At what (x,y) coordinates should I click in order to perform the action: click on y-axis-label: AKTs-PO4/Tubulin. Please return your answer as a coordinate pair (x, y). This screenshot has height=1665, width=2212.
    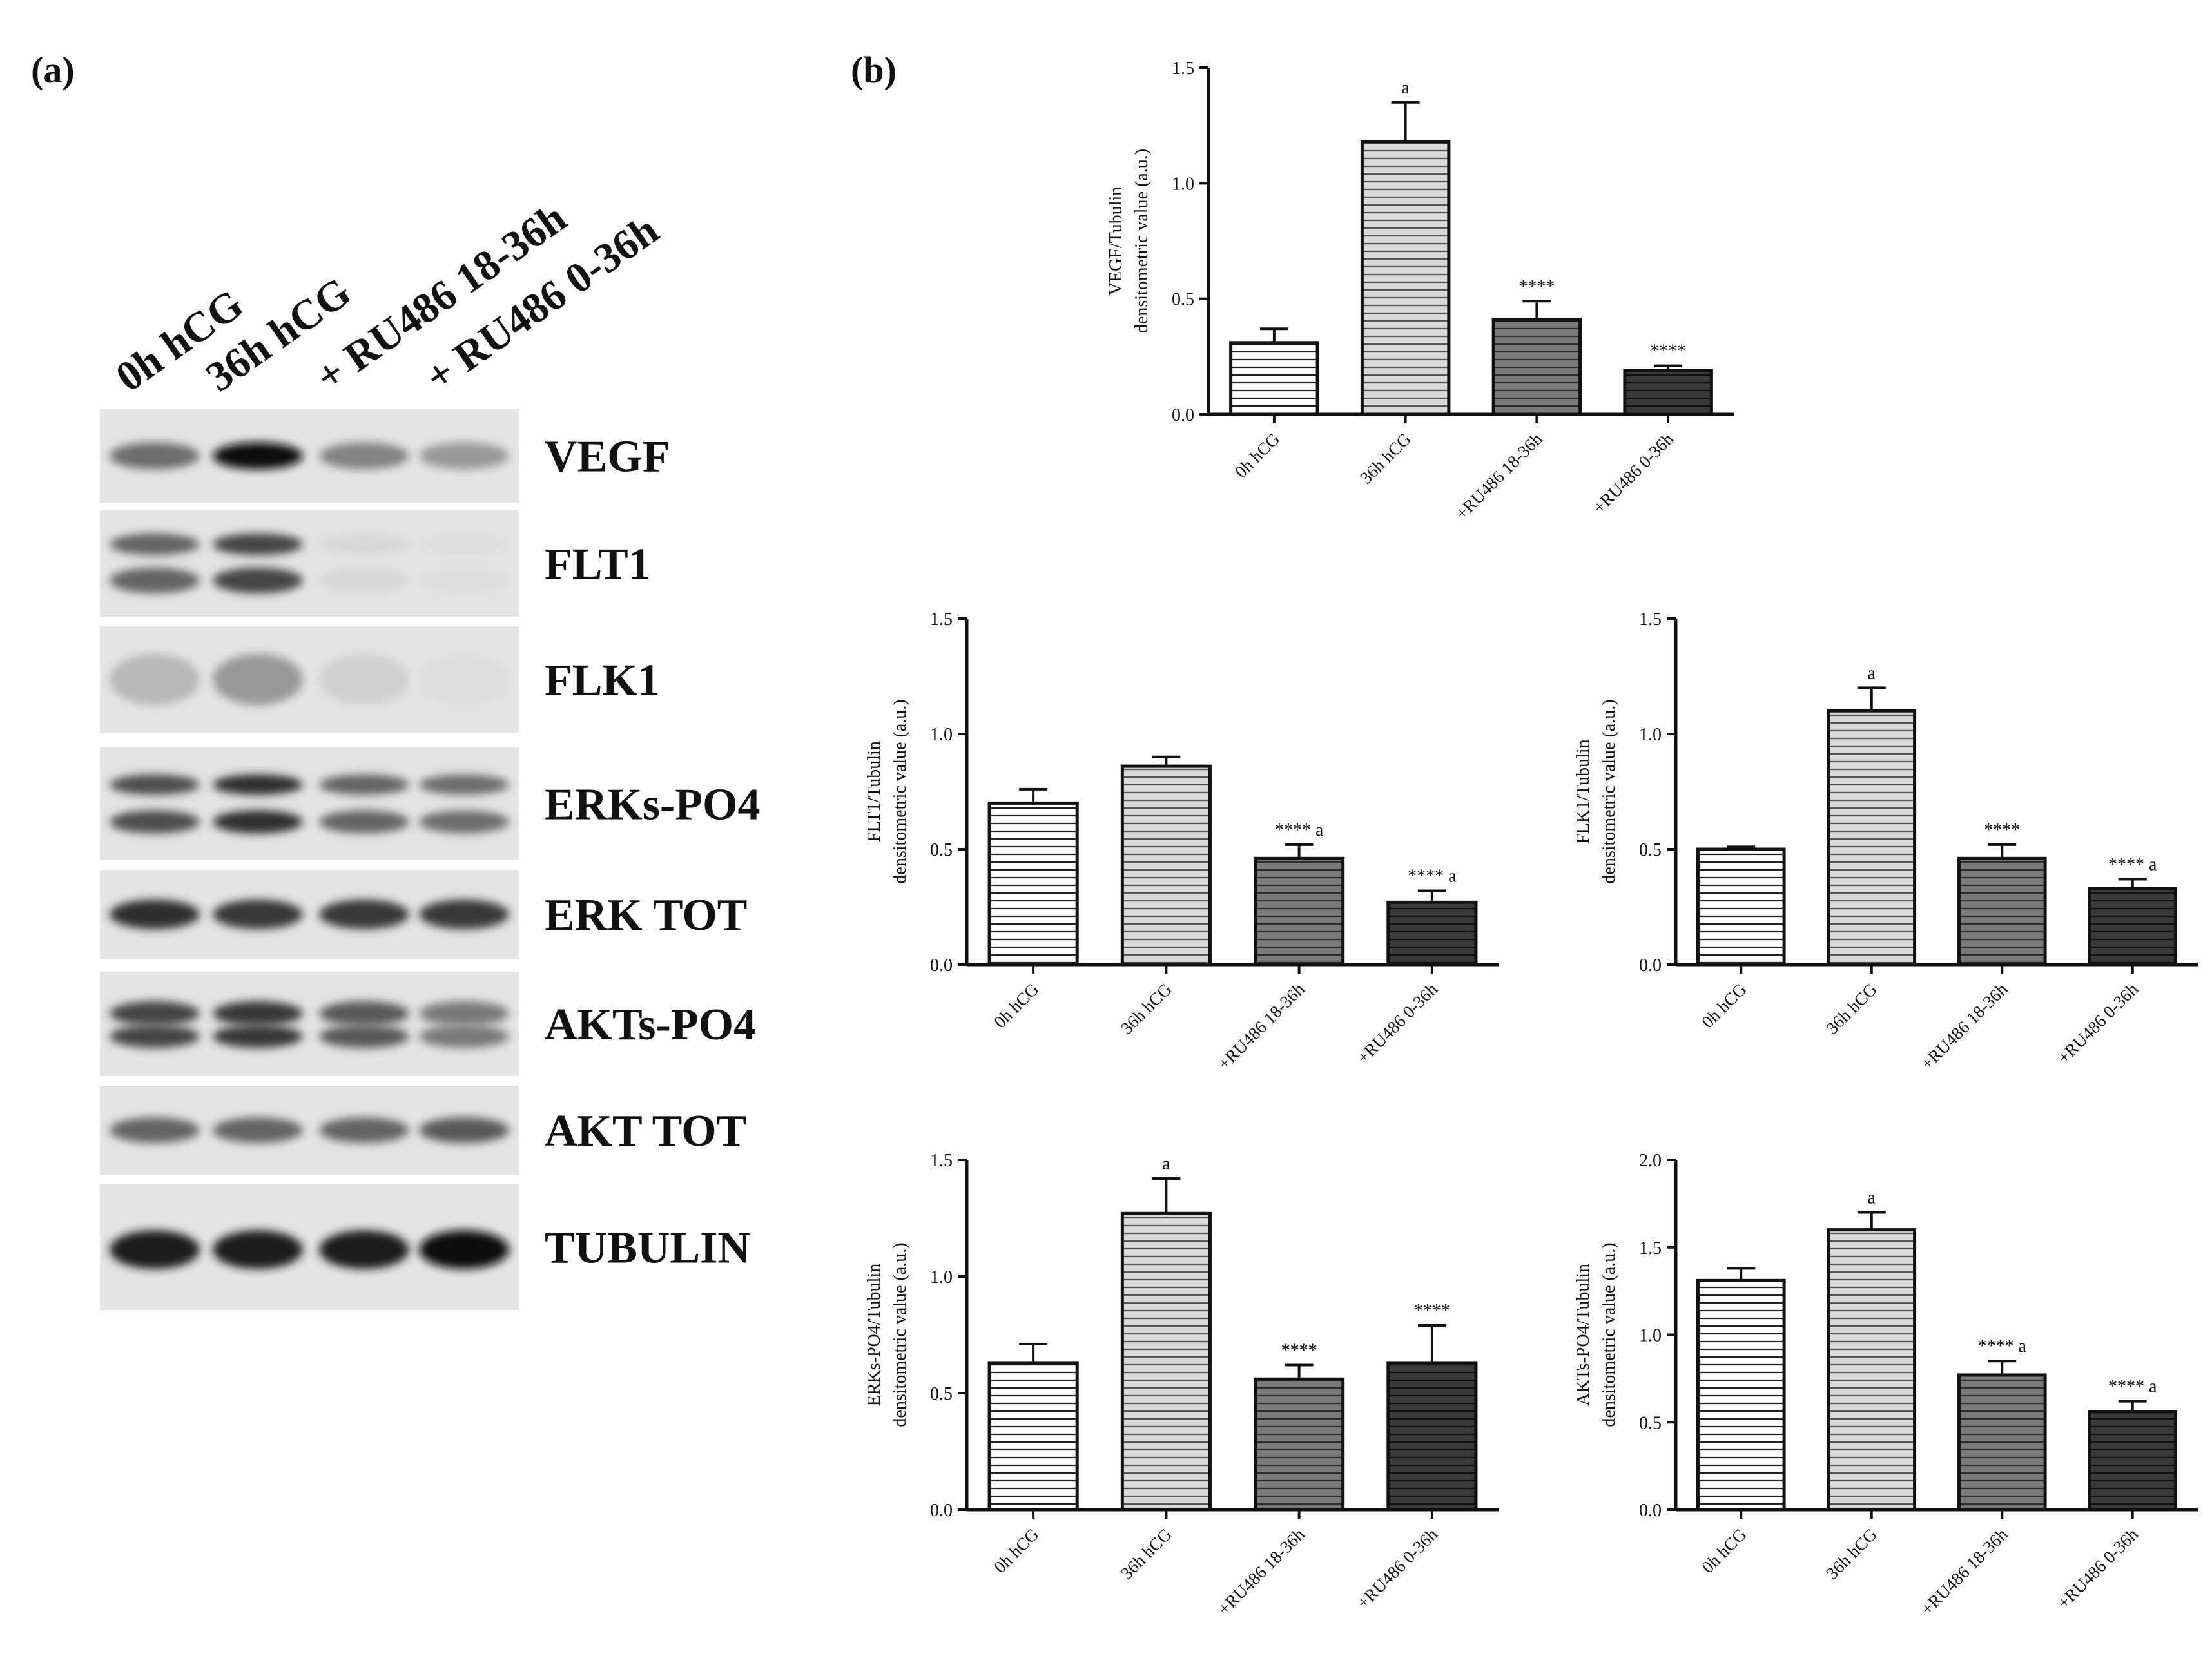
    Looking at the image, I should click on (1583, 1335).